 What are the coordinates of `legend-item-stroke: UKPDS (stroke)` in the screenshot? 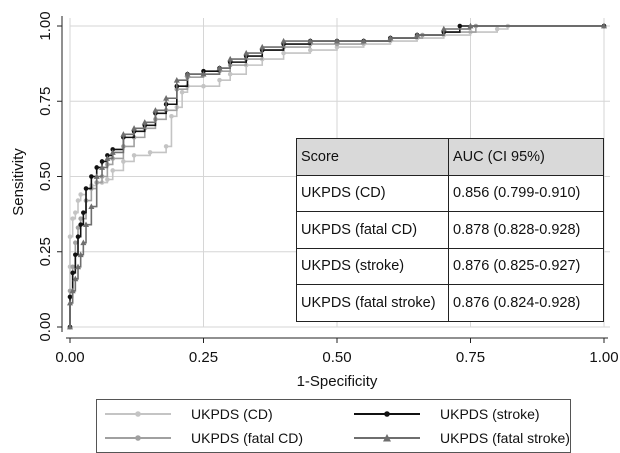 It's located at (446, 414).